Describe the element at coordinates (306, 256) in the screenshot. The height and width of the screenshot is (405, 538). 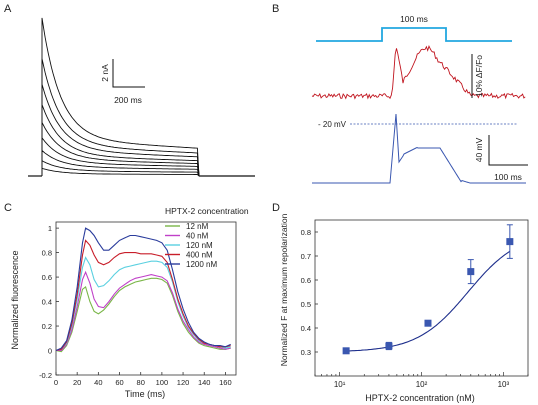
I see `y-tick-label: 0.7` at that location.